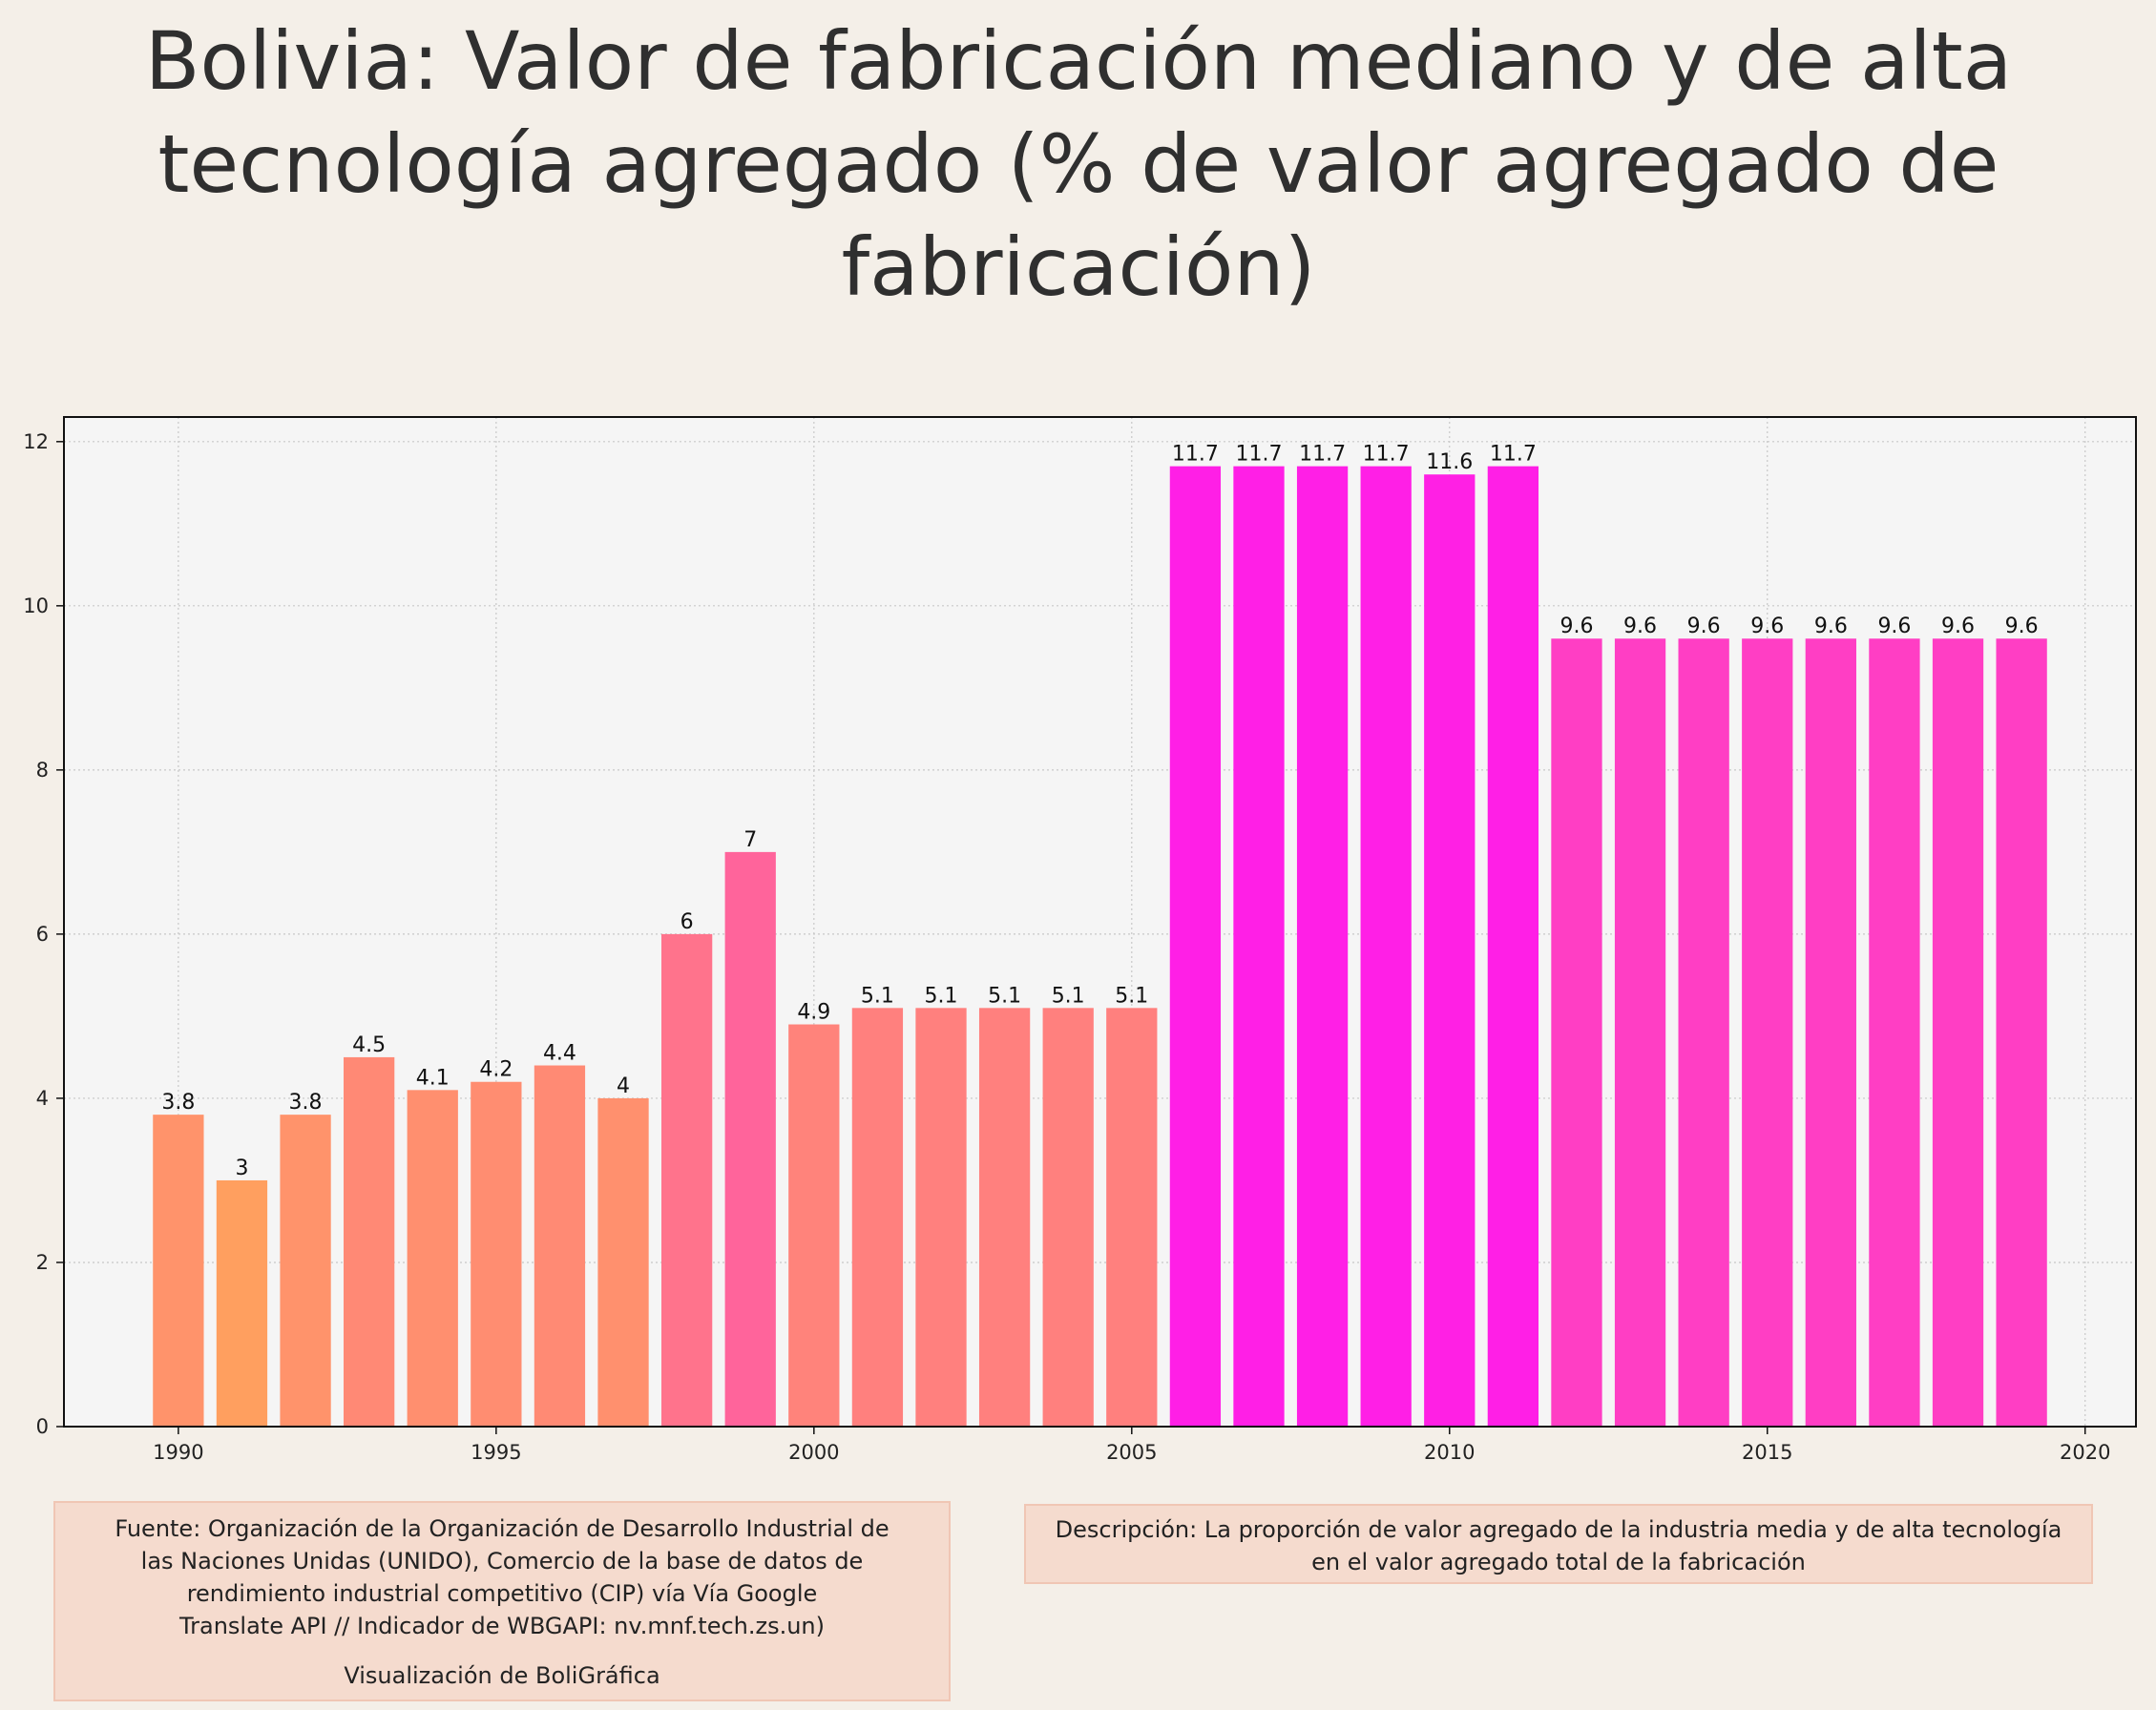  Describe the element at coordinates (814, 1225) in the screenshot. I see `bar-2000` at that location.